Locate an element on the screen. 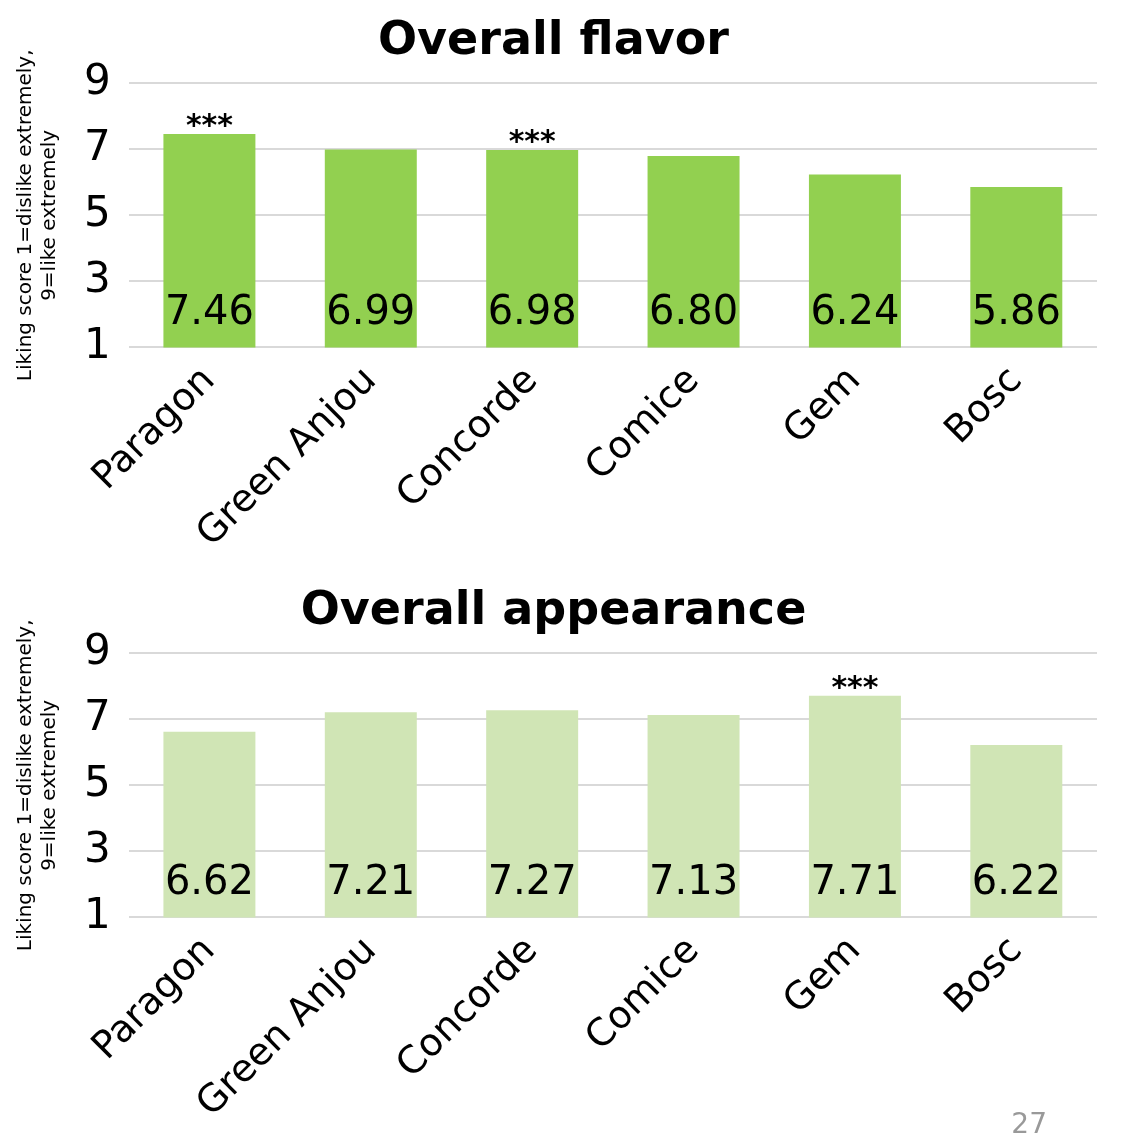 The height and width of the screenshot is (1140, 1127). data-label: 6.98 is located at coordinates (532, 309).